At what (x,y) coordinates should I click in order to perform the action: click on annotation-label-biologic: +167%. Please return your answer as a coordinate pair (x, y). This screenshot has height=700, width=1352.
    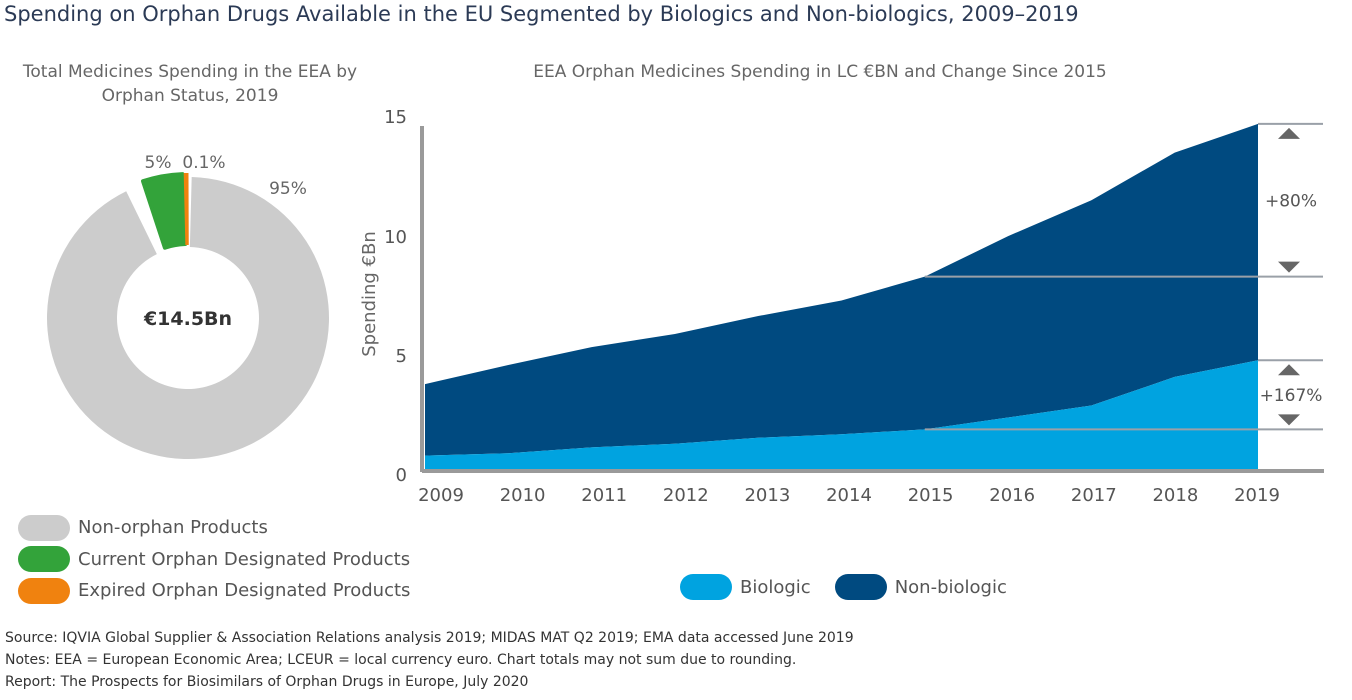
    Looking at the image, I should click on (1291, 396).